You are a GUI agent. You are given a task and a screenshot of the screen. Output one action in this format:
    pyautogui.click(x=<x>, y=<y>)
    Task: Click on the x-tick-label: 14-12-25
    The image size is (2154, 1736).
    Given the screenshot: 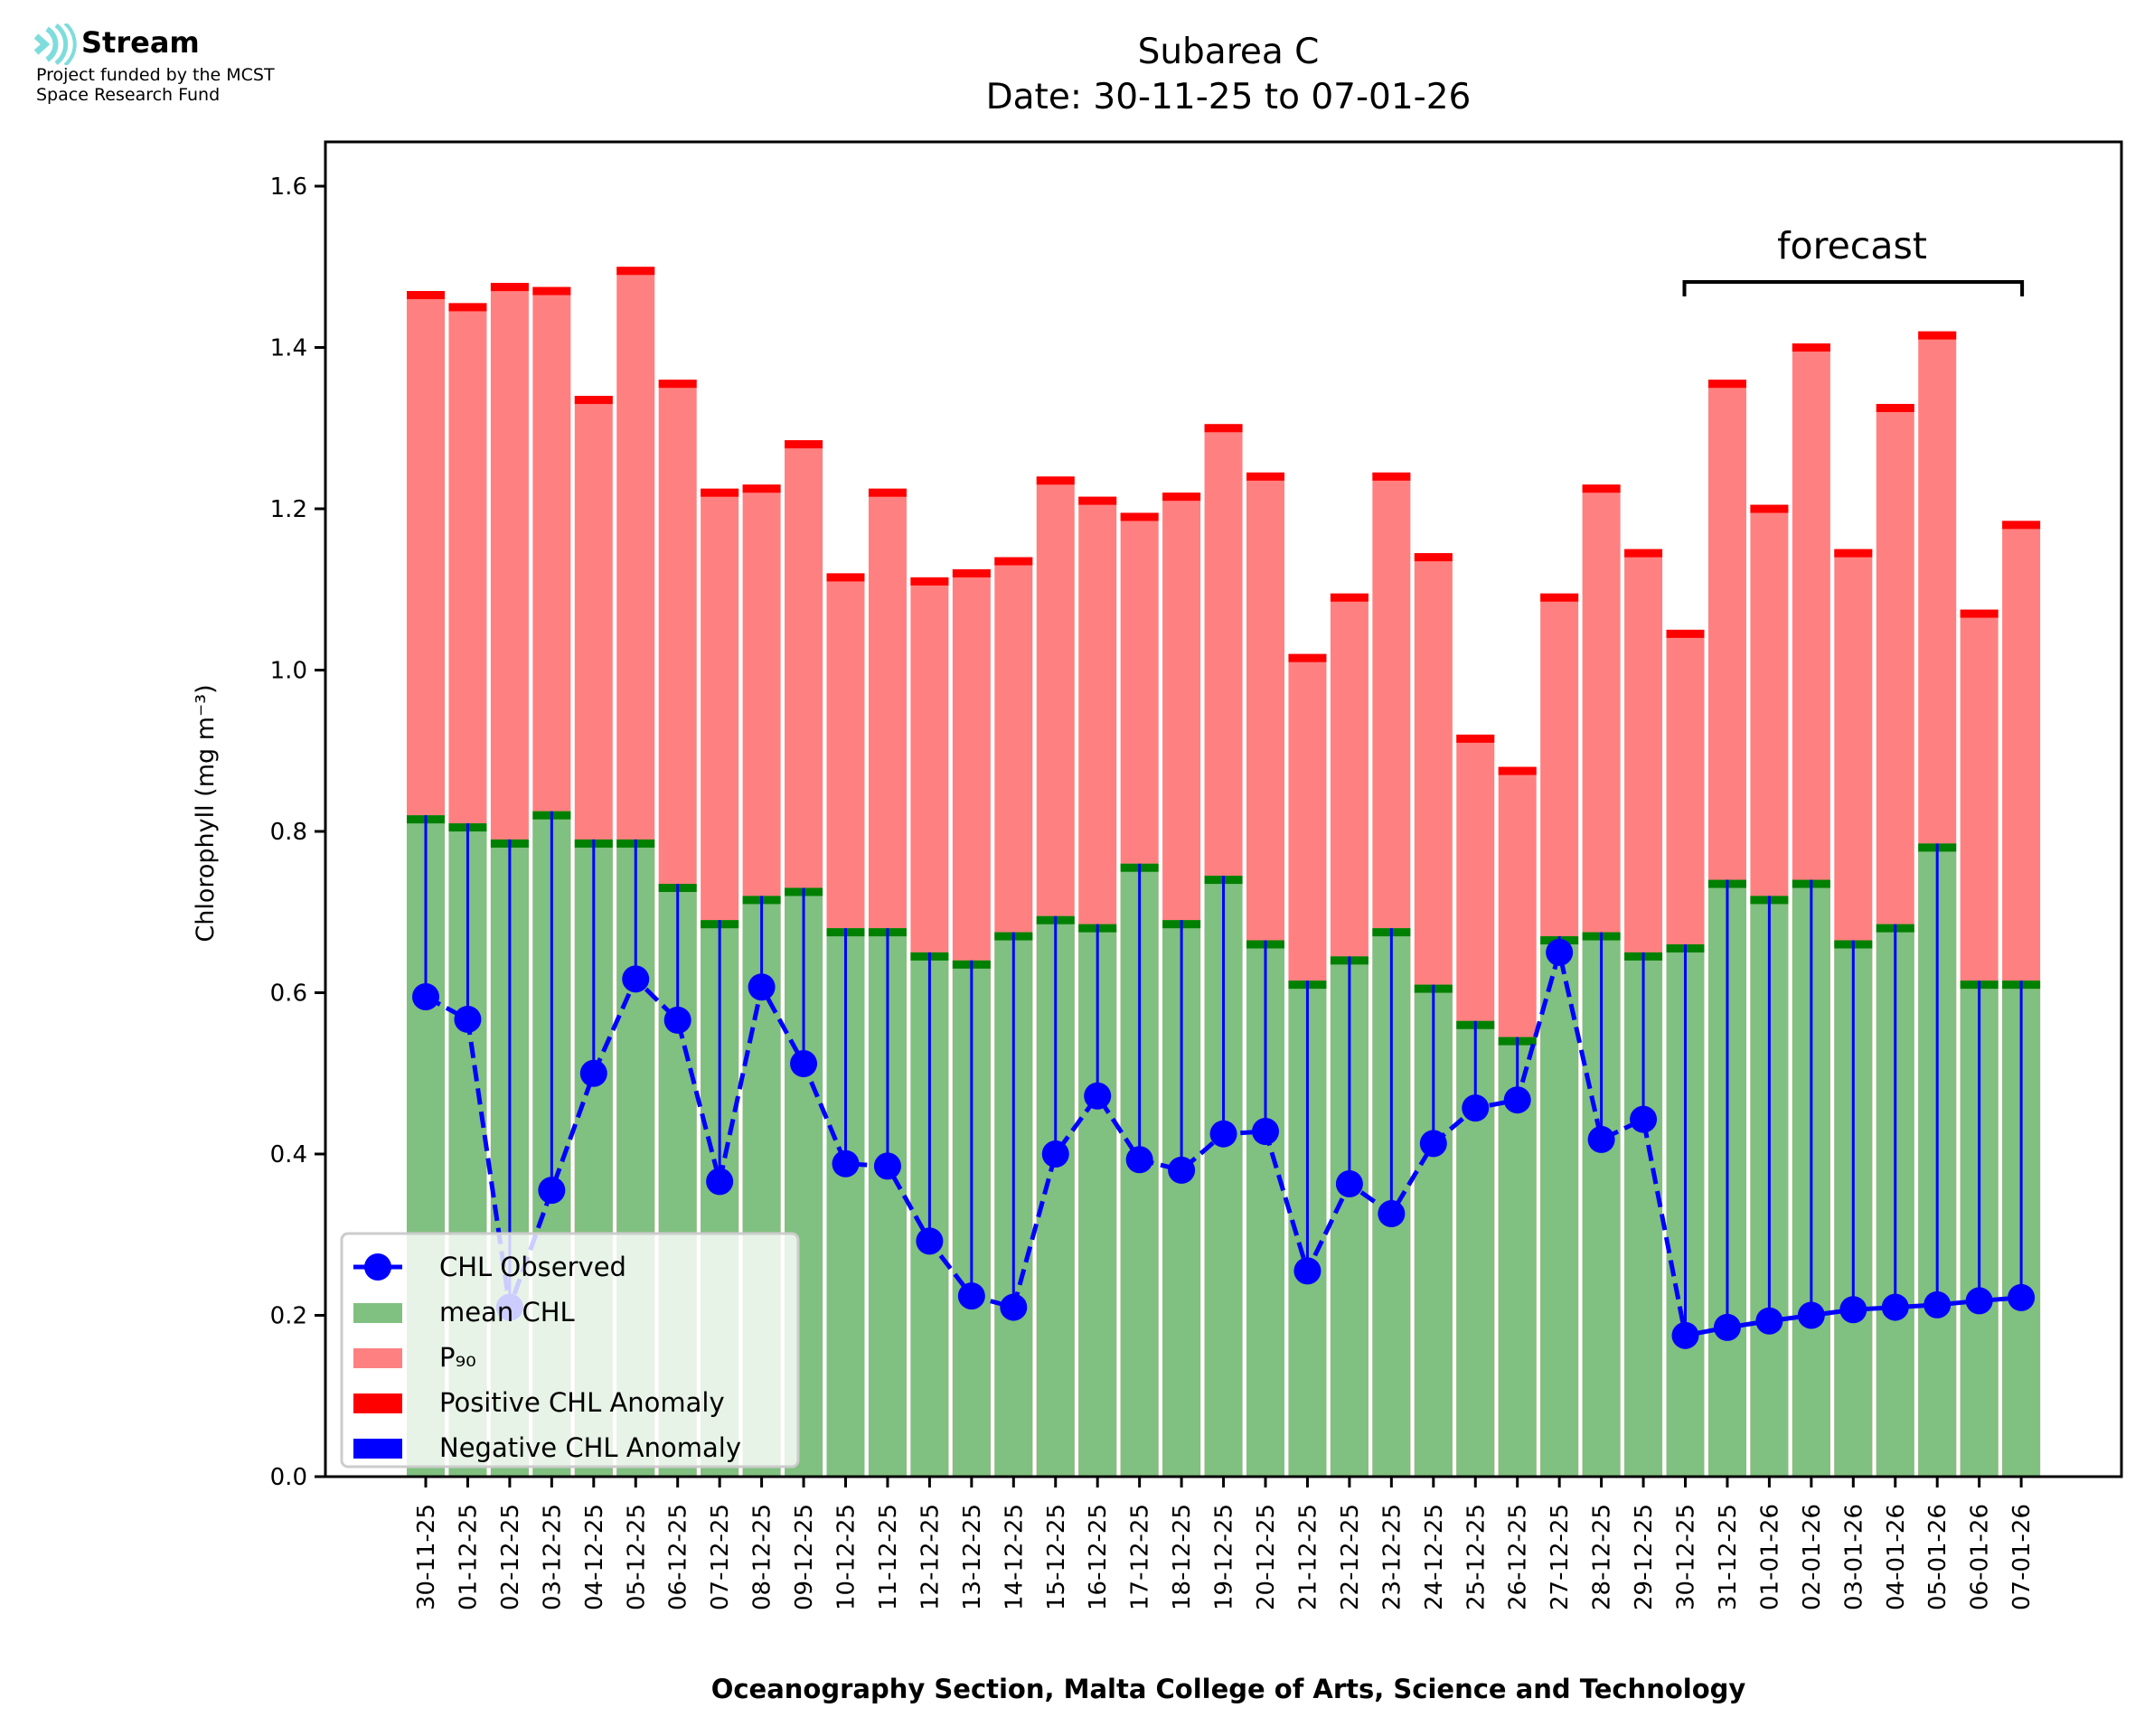 What is the action you would take?
    pyautogui.click(x=1014, y=1557)
    